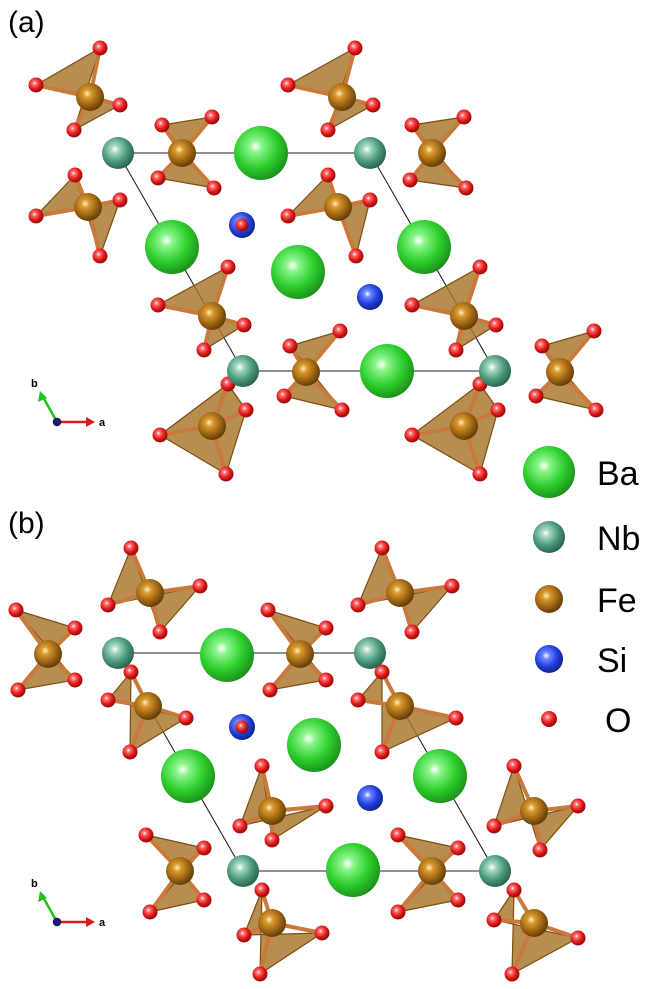  What do you see at coordinates (102, 923) in the screenshot?
I see `axis-a-label-b: a` at bounding box center [102, 923].